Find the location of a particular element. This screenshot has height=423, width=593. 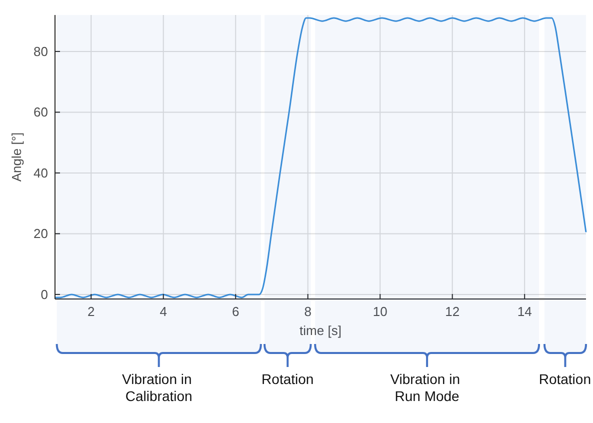

x-tick-label: 6 is located at coordinates (236, 311).